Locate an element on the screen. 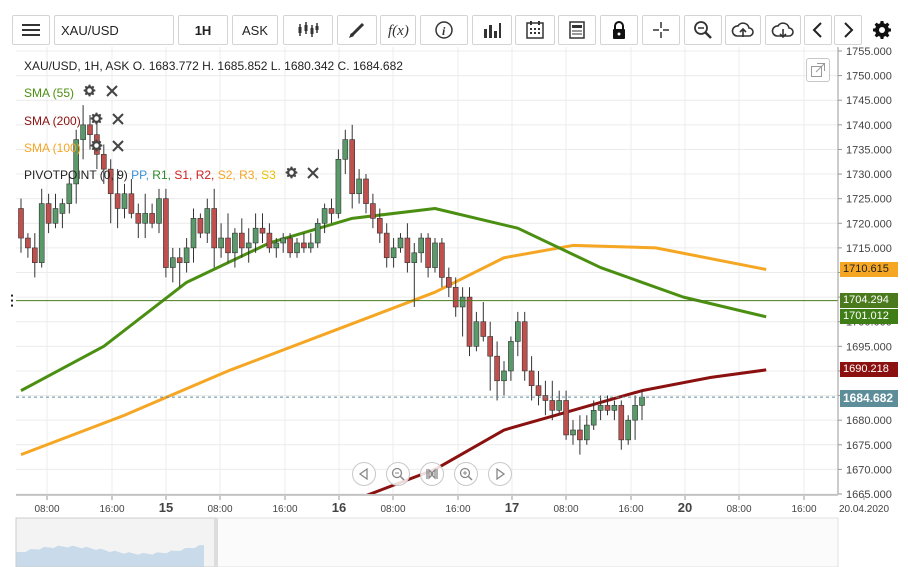 This screenshot has height=567, width=908. function-icon: f(x) is located at coordinates (398, 31).